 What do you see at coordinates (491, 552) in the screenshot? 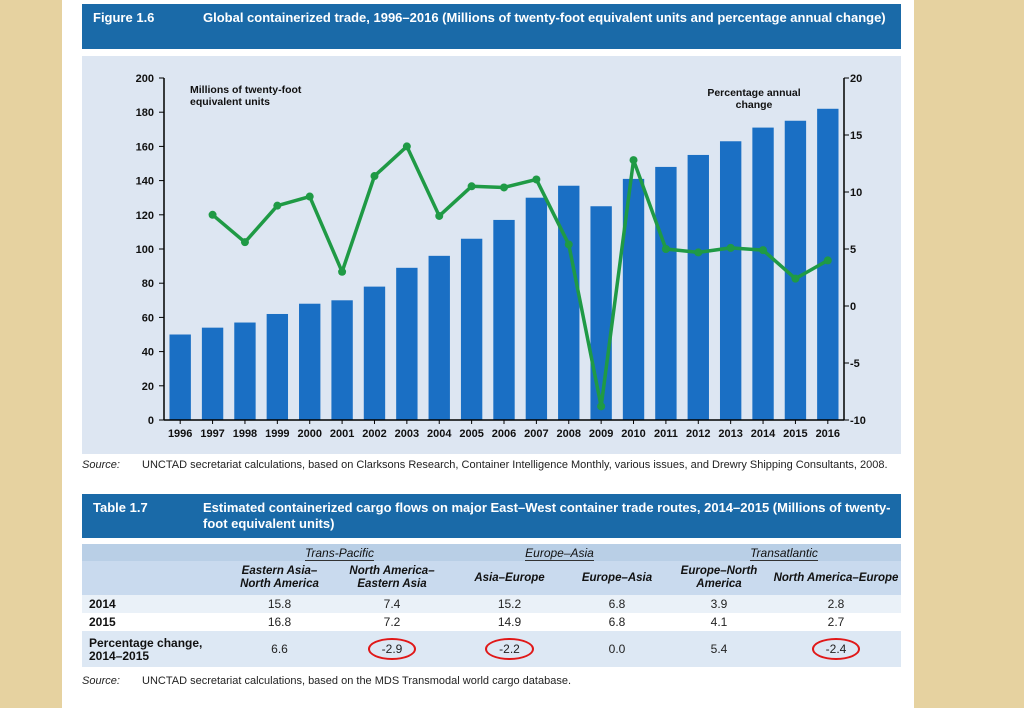
I see `group-header-row: Trans-Pacific Europe–Asia Transatlantic` at bounding box center [491, 552].